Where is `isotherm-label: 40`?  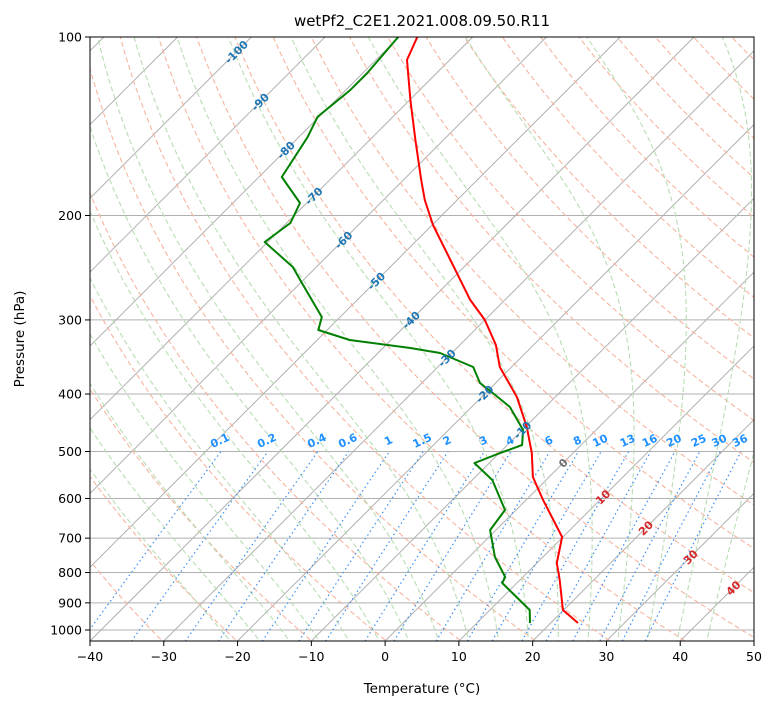 isotherm-label: 40 is located at coordinates (734, 588).